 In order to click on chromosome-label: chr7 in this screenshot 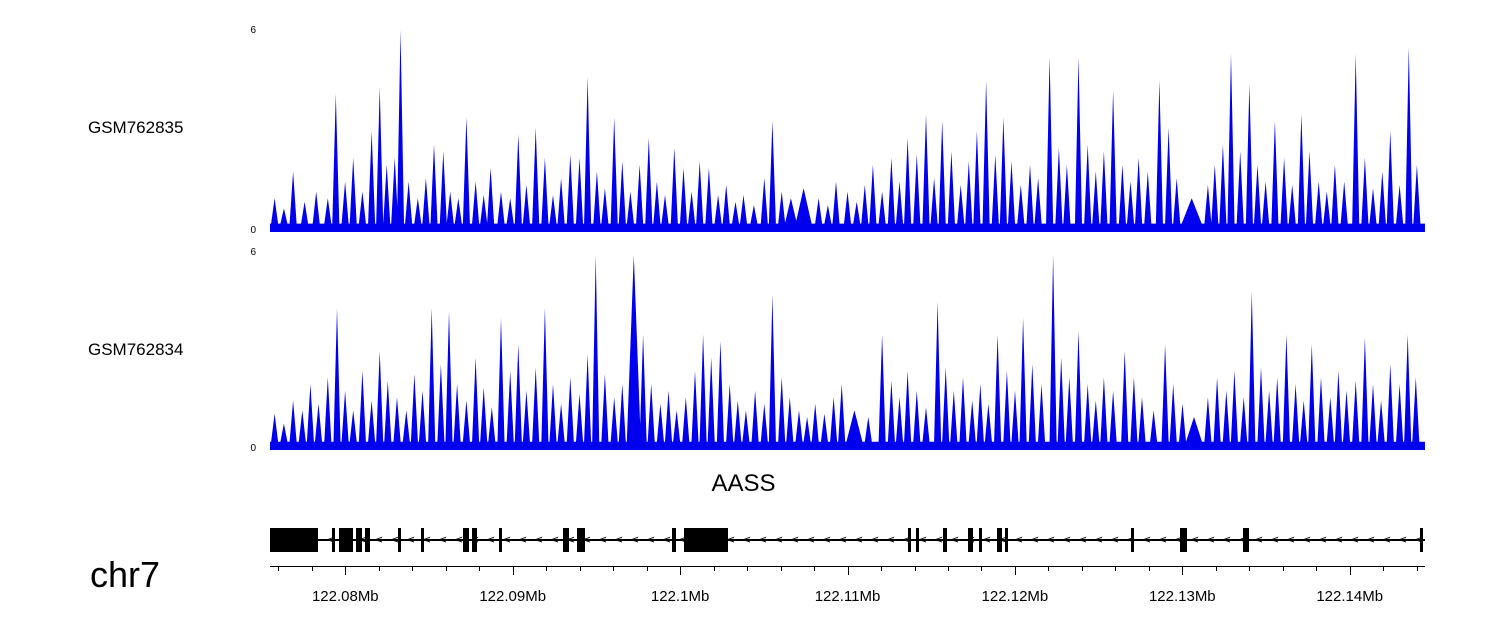, I will do `click(125, 574)`.